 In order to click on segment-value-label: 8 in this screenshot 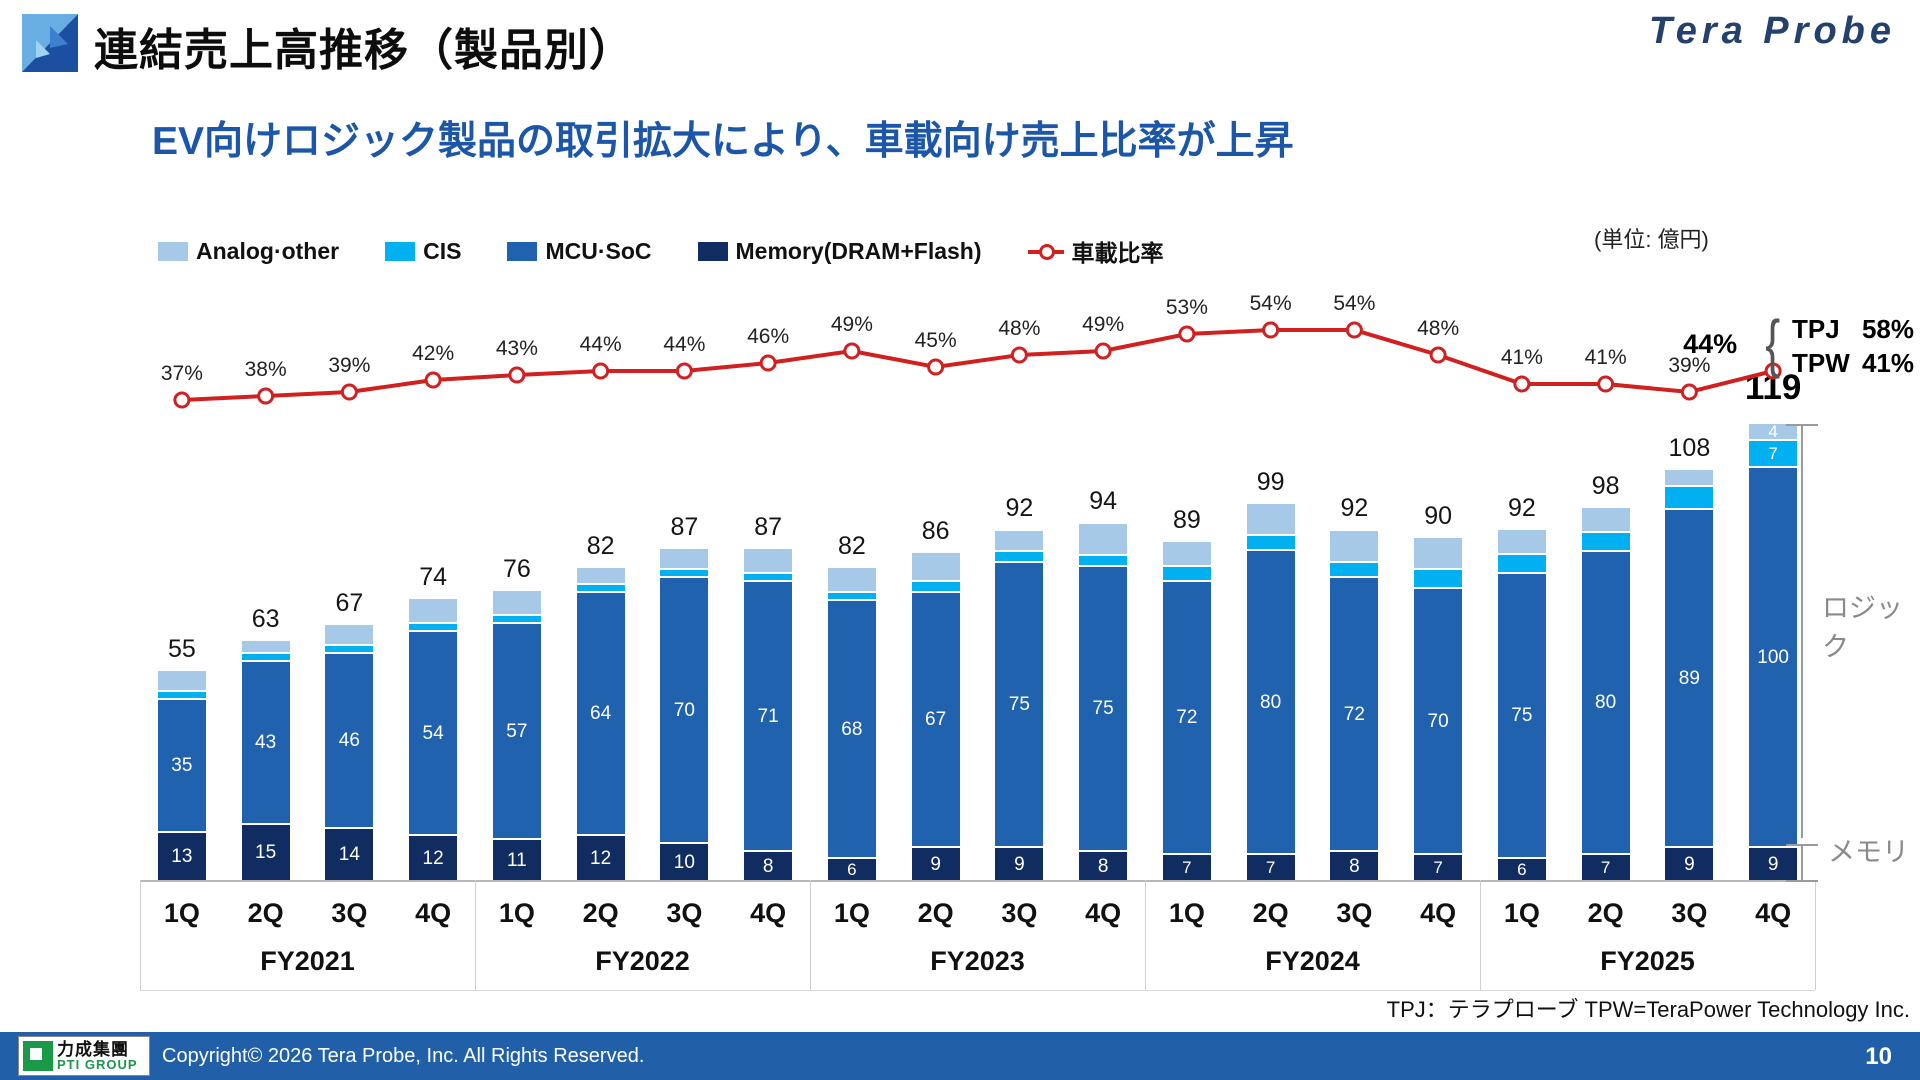, I will do `click(768, 866)`.